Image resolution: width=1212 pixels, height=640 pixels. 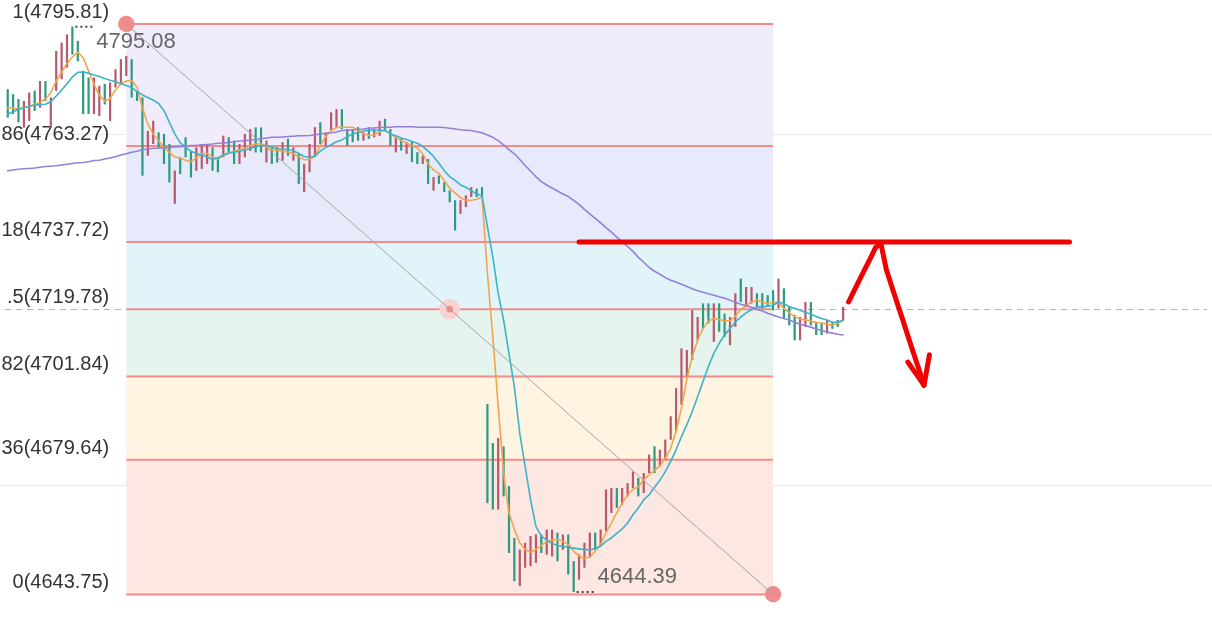 What do you see at coordinates (55, 133) in the screenshot?
I see `ref-line-label: 86(4763.27)` at bounding box center [55, 133].